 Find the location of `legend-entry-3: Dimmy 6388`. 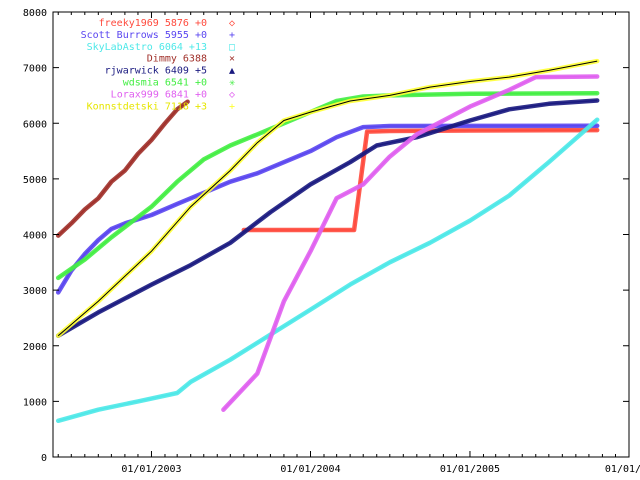

legend-entry-3: Dimmy 6388 is located at coordinates (177, 59).